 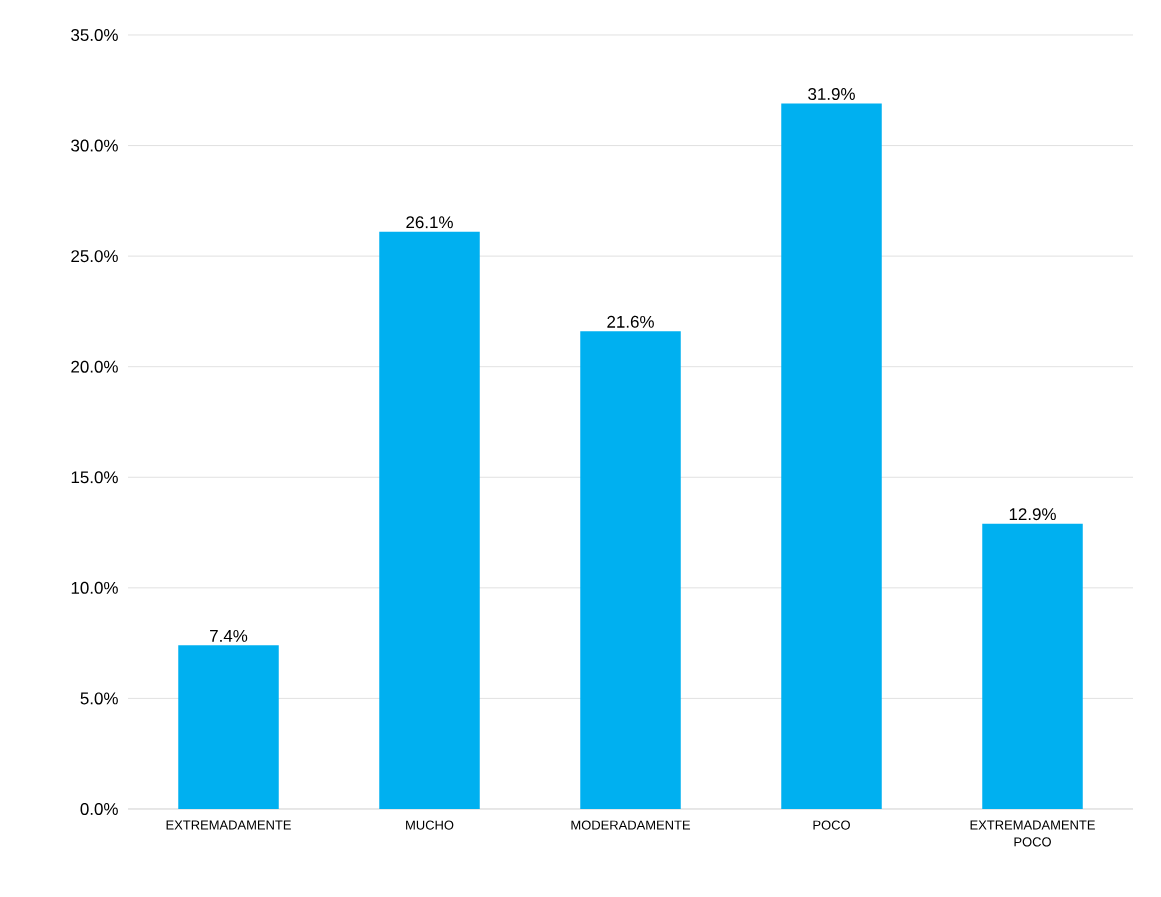 What do you see at coordinates (229, 635) in the screenshot?
I see `data-label: 7.4%` at bounding box center [229, 635].